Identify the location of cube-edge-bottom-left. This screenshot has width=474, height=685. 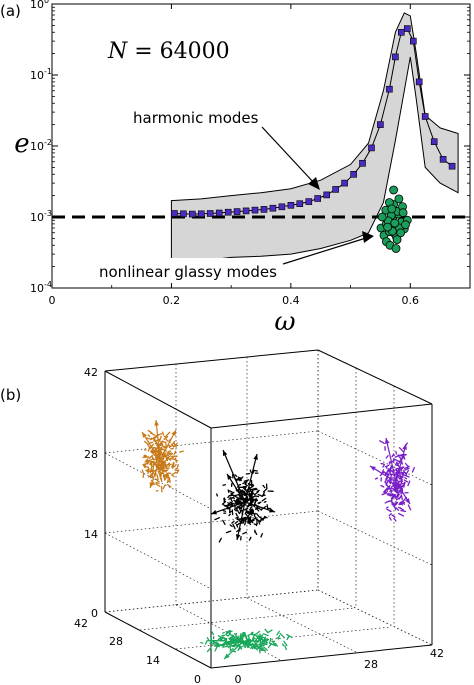
(158, 640).